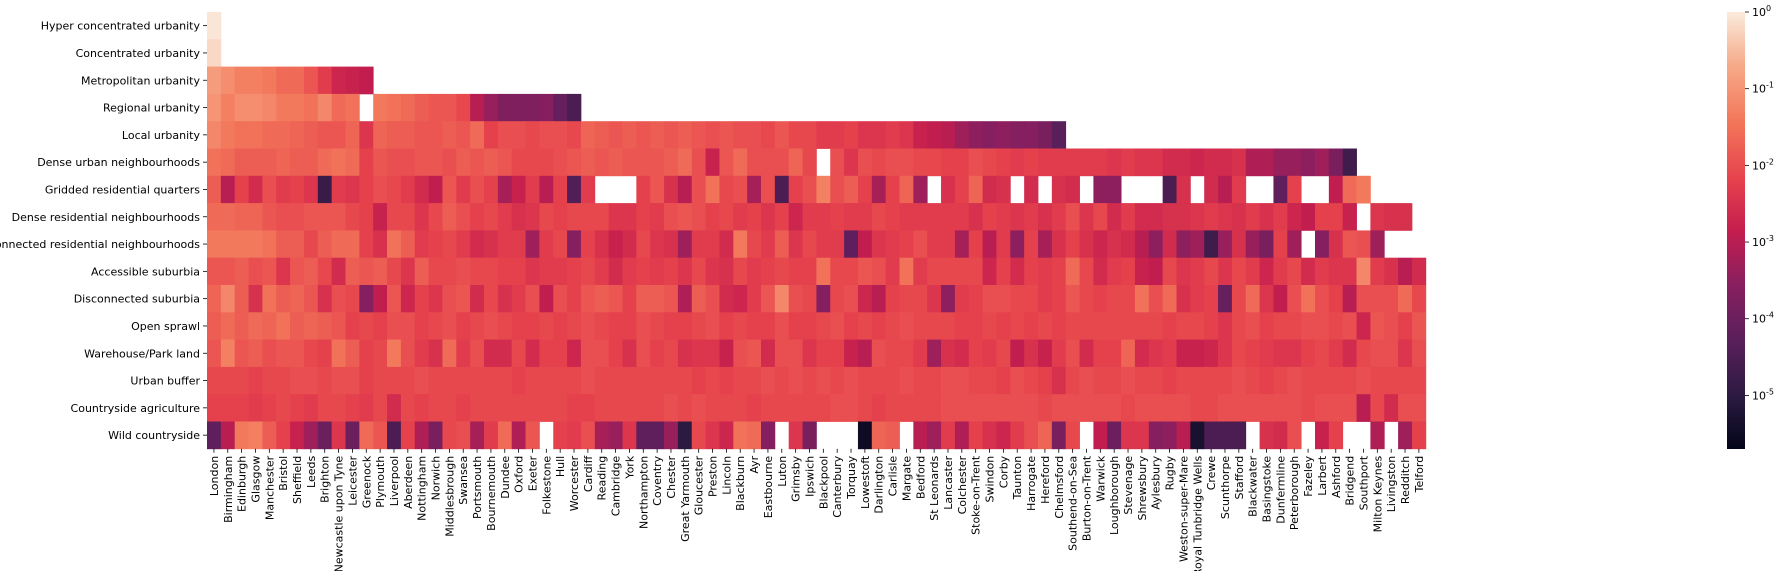  Describe the element at coordinates (1377, 494) in the screenshot. I see `column-label: Milton Keynes` at that location.